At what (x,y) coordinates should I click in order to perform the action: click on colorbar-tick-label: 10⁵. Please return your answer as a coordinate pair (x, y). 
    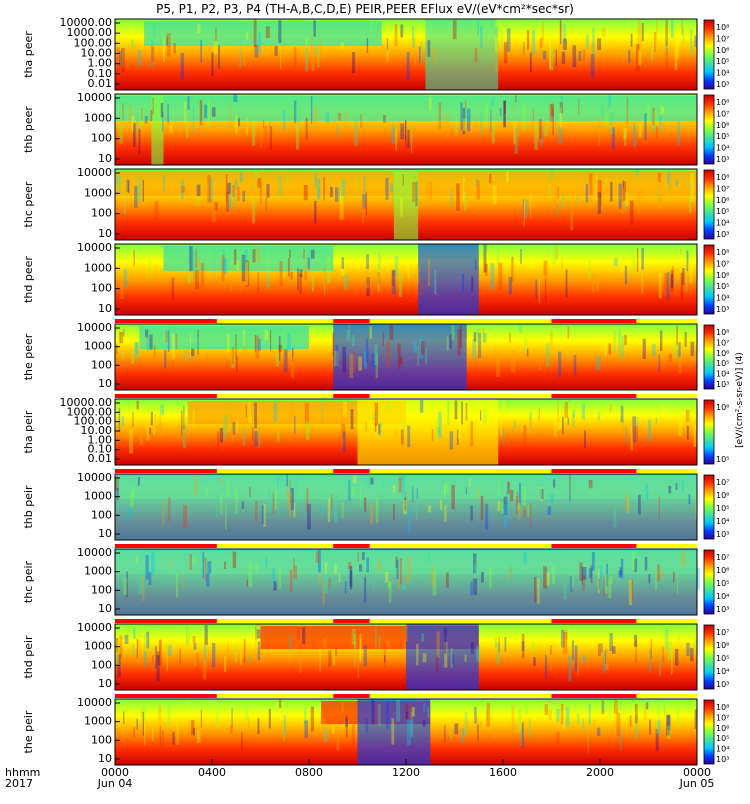
    Looking at the image, I should click on (722, 136).